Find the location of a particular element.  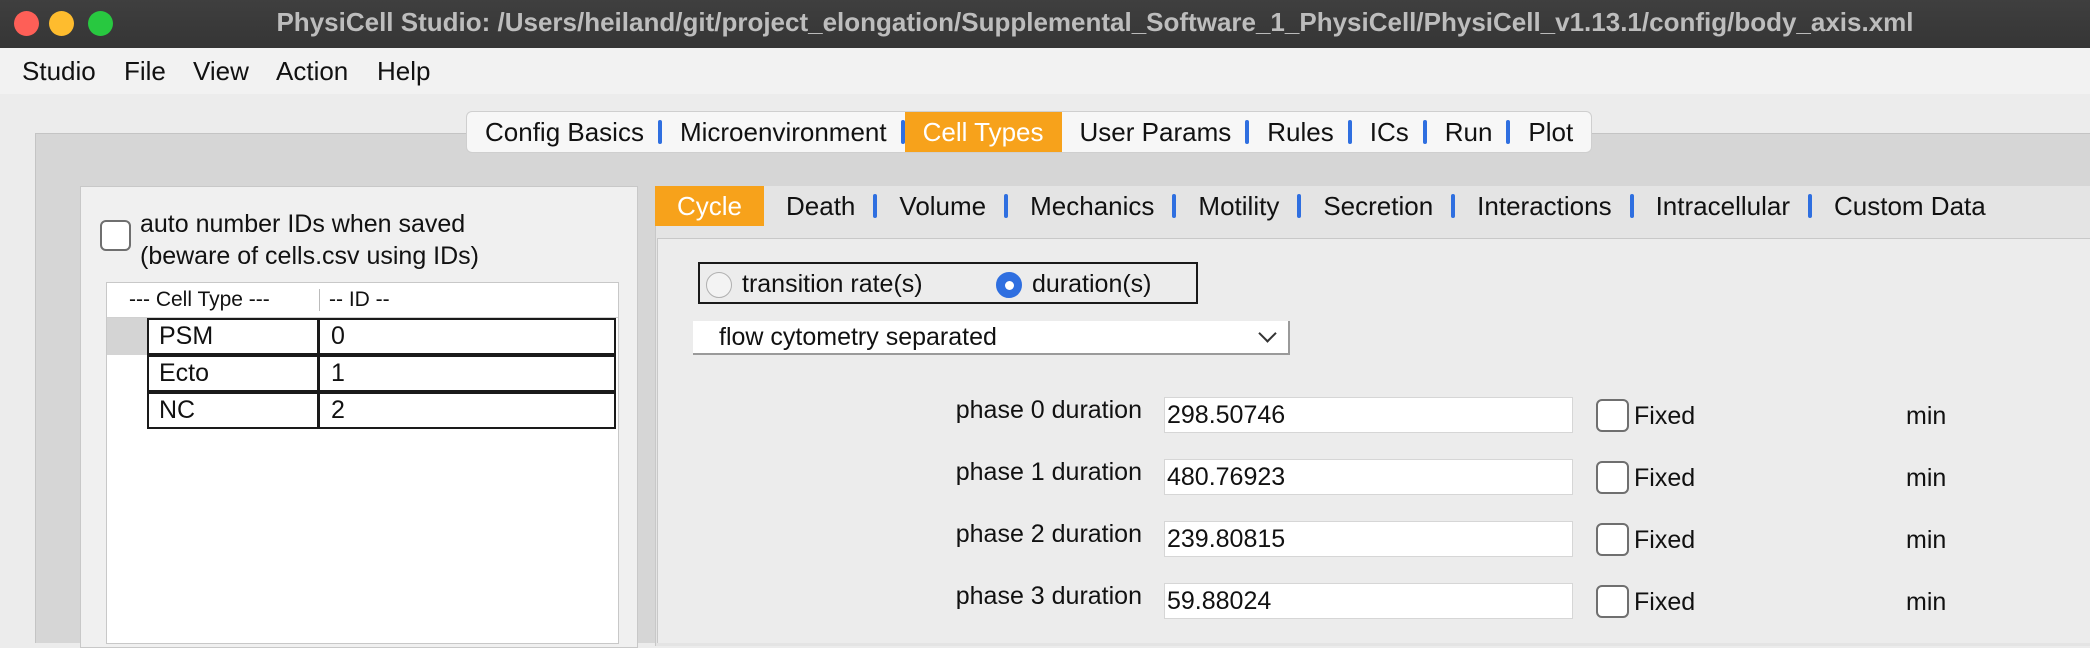

tab-config-basics: Config Basics is located at coordinates (564, 132).